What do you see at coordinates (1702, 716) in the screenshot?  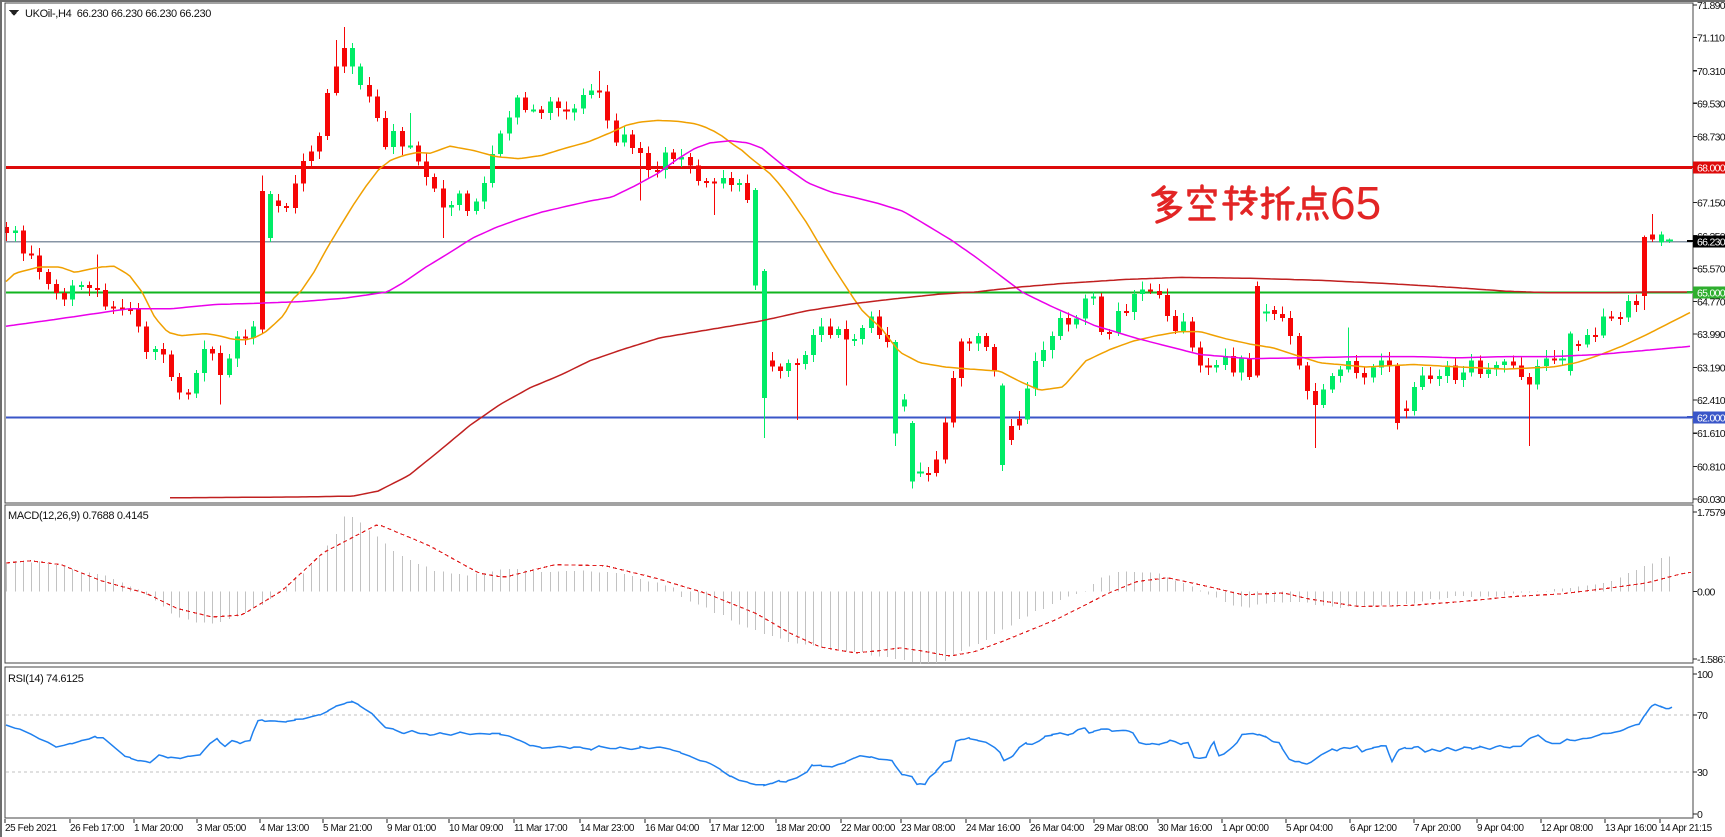 I see `svg-text: 70` at bounding box center [1702, 716].